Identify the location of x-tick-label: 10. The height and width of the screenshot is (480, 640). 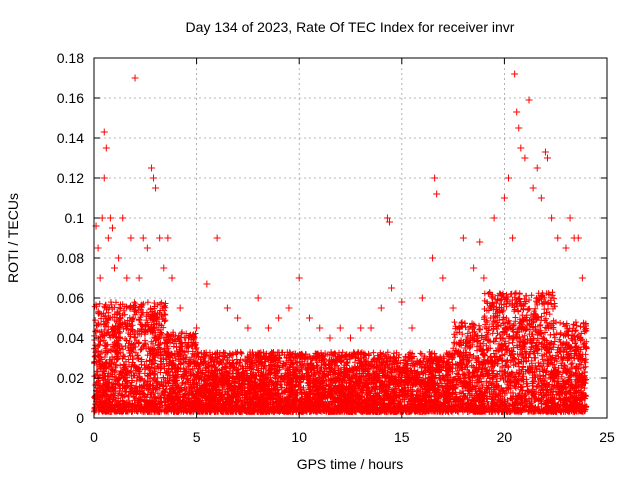
(299, 437).